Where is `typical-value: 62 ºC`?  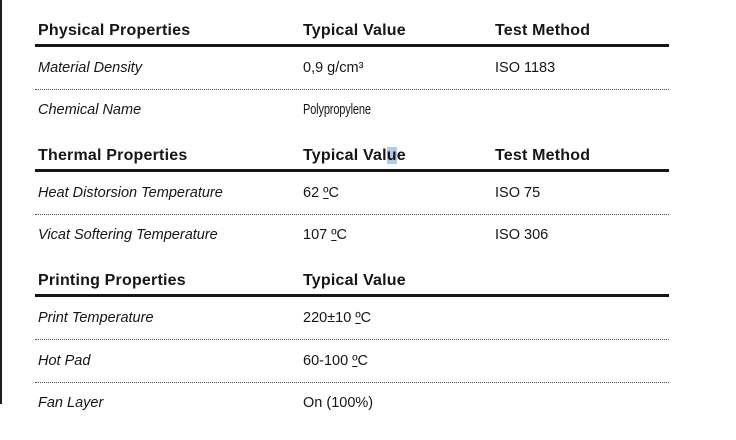
typical-value: 62 ºC is located at coordinates (321, 193).